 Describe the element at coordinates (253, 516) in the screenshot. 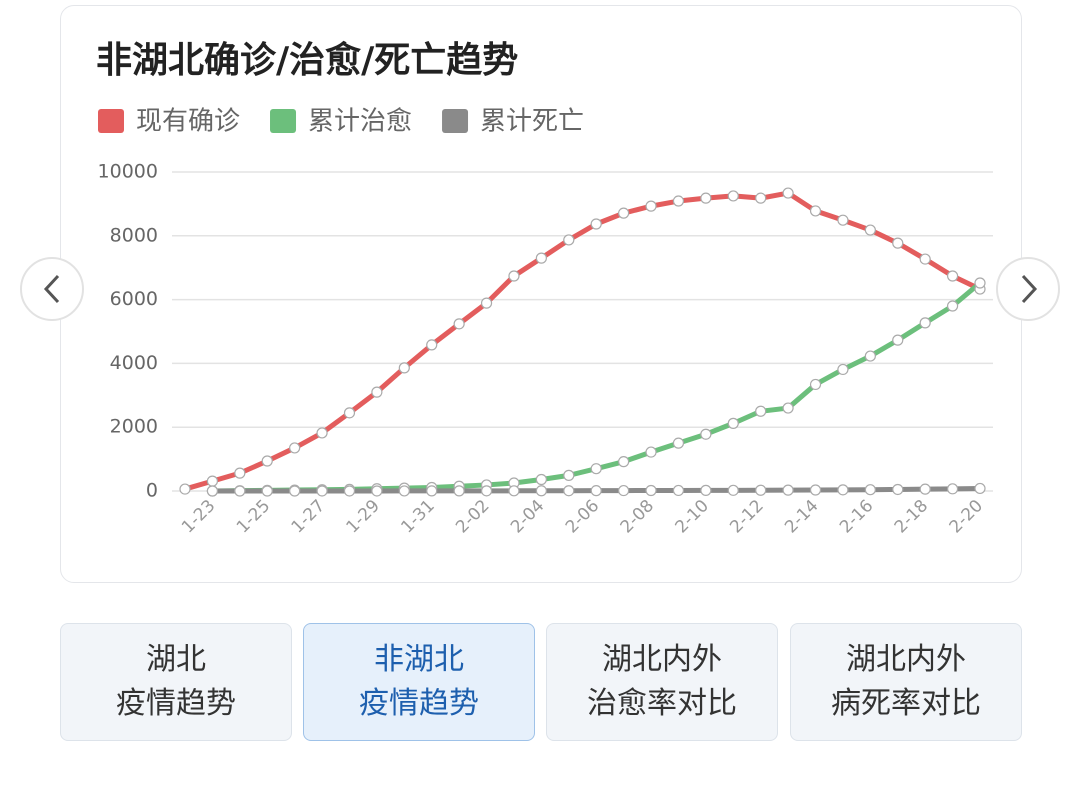

I see `x-tick-label: 1-25` at that location.